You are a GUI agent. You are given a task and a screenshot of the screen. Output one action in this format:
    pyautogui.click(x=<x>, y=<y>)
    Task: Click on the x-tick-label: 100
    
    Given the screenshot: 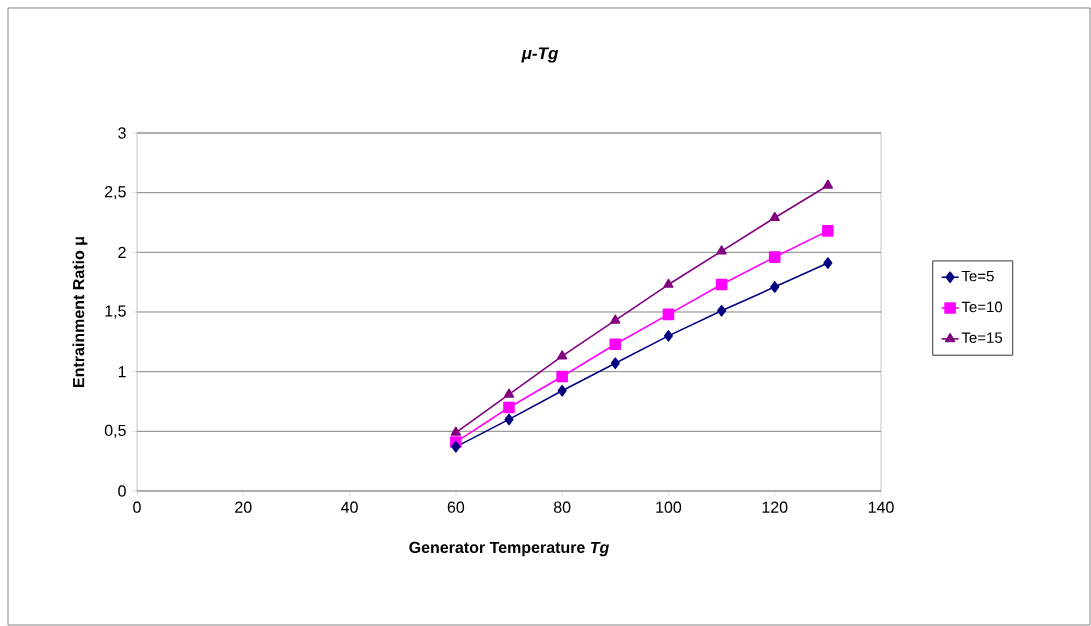 What is the action you would take?
    pyautogui.click(x=669, y=507)
    